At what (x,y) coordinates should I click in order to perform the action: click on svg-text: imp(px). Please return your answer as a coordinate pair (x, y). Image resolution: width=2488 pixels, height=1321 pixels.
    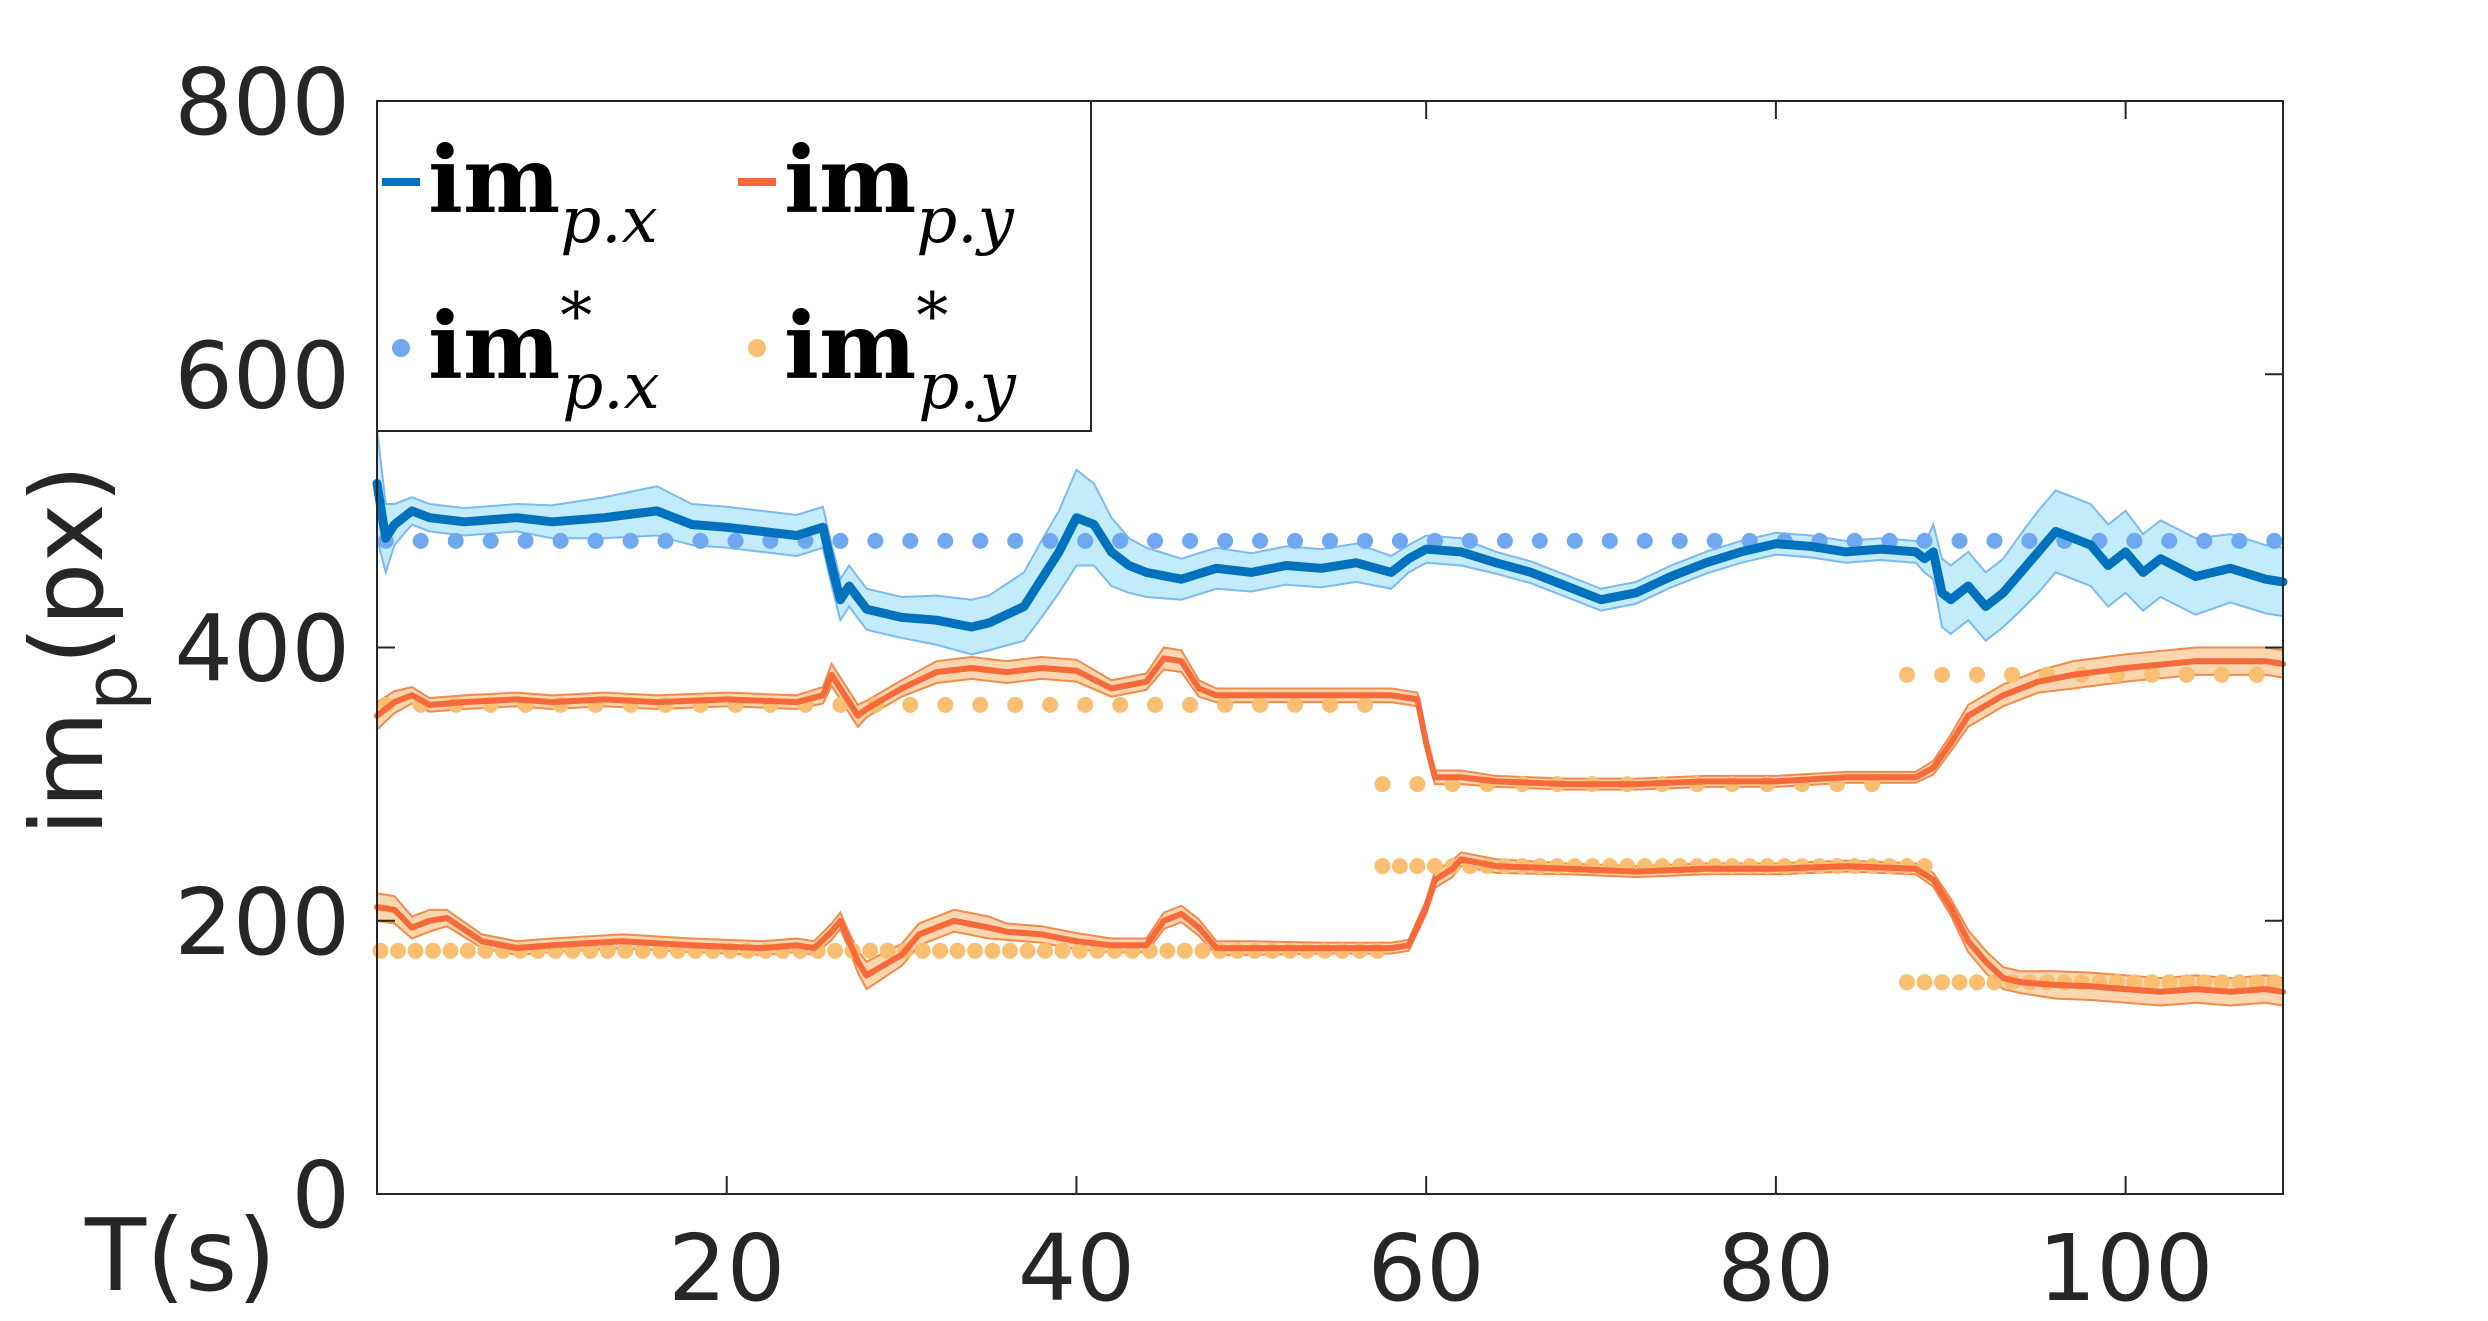
    Looking at the image, I should click on (81, 650).